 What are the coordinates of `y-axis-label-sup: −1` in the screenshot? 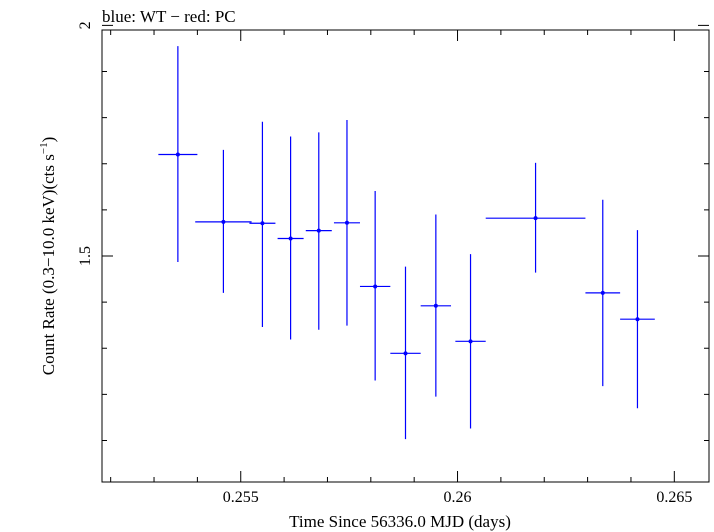 It's located at (44, 148).